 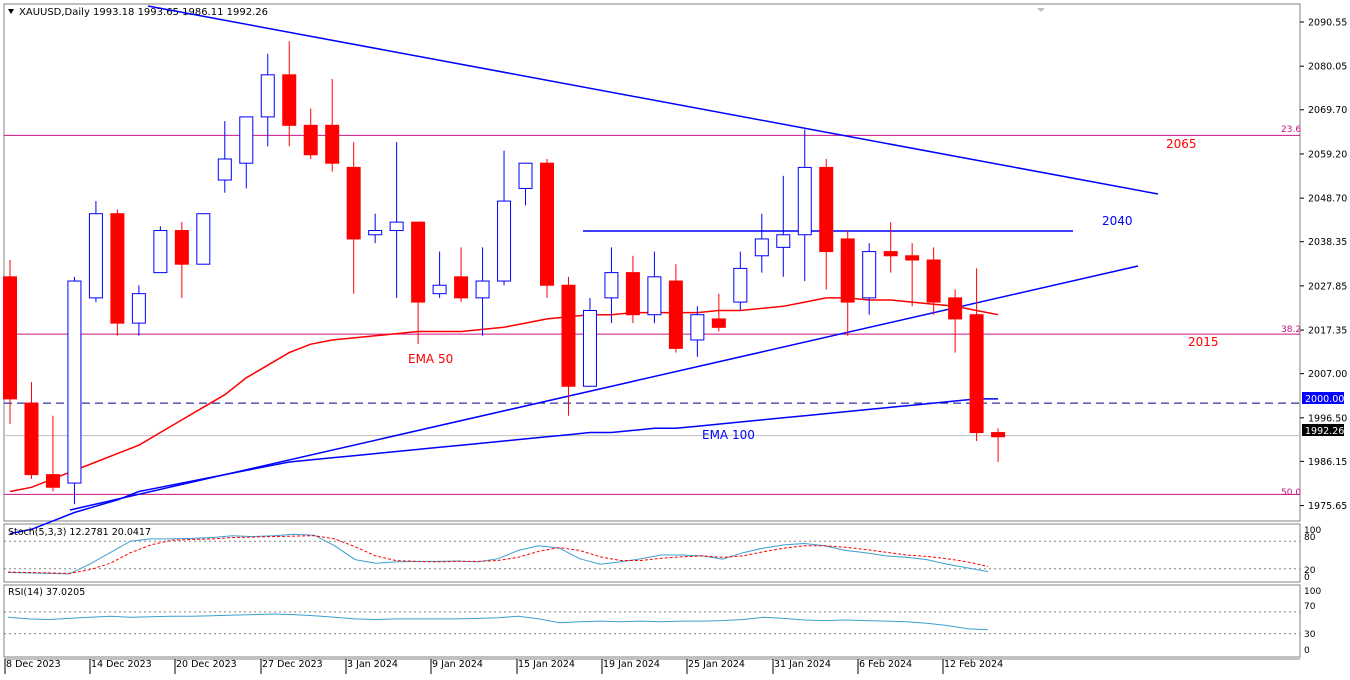 What do you see at coordinates (885, 664) in the screenshot?
I see `time-tick-label: 6 Feb 2024` at bounding box center [885, 664].